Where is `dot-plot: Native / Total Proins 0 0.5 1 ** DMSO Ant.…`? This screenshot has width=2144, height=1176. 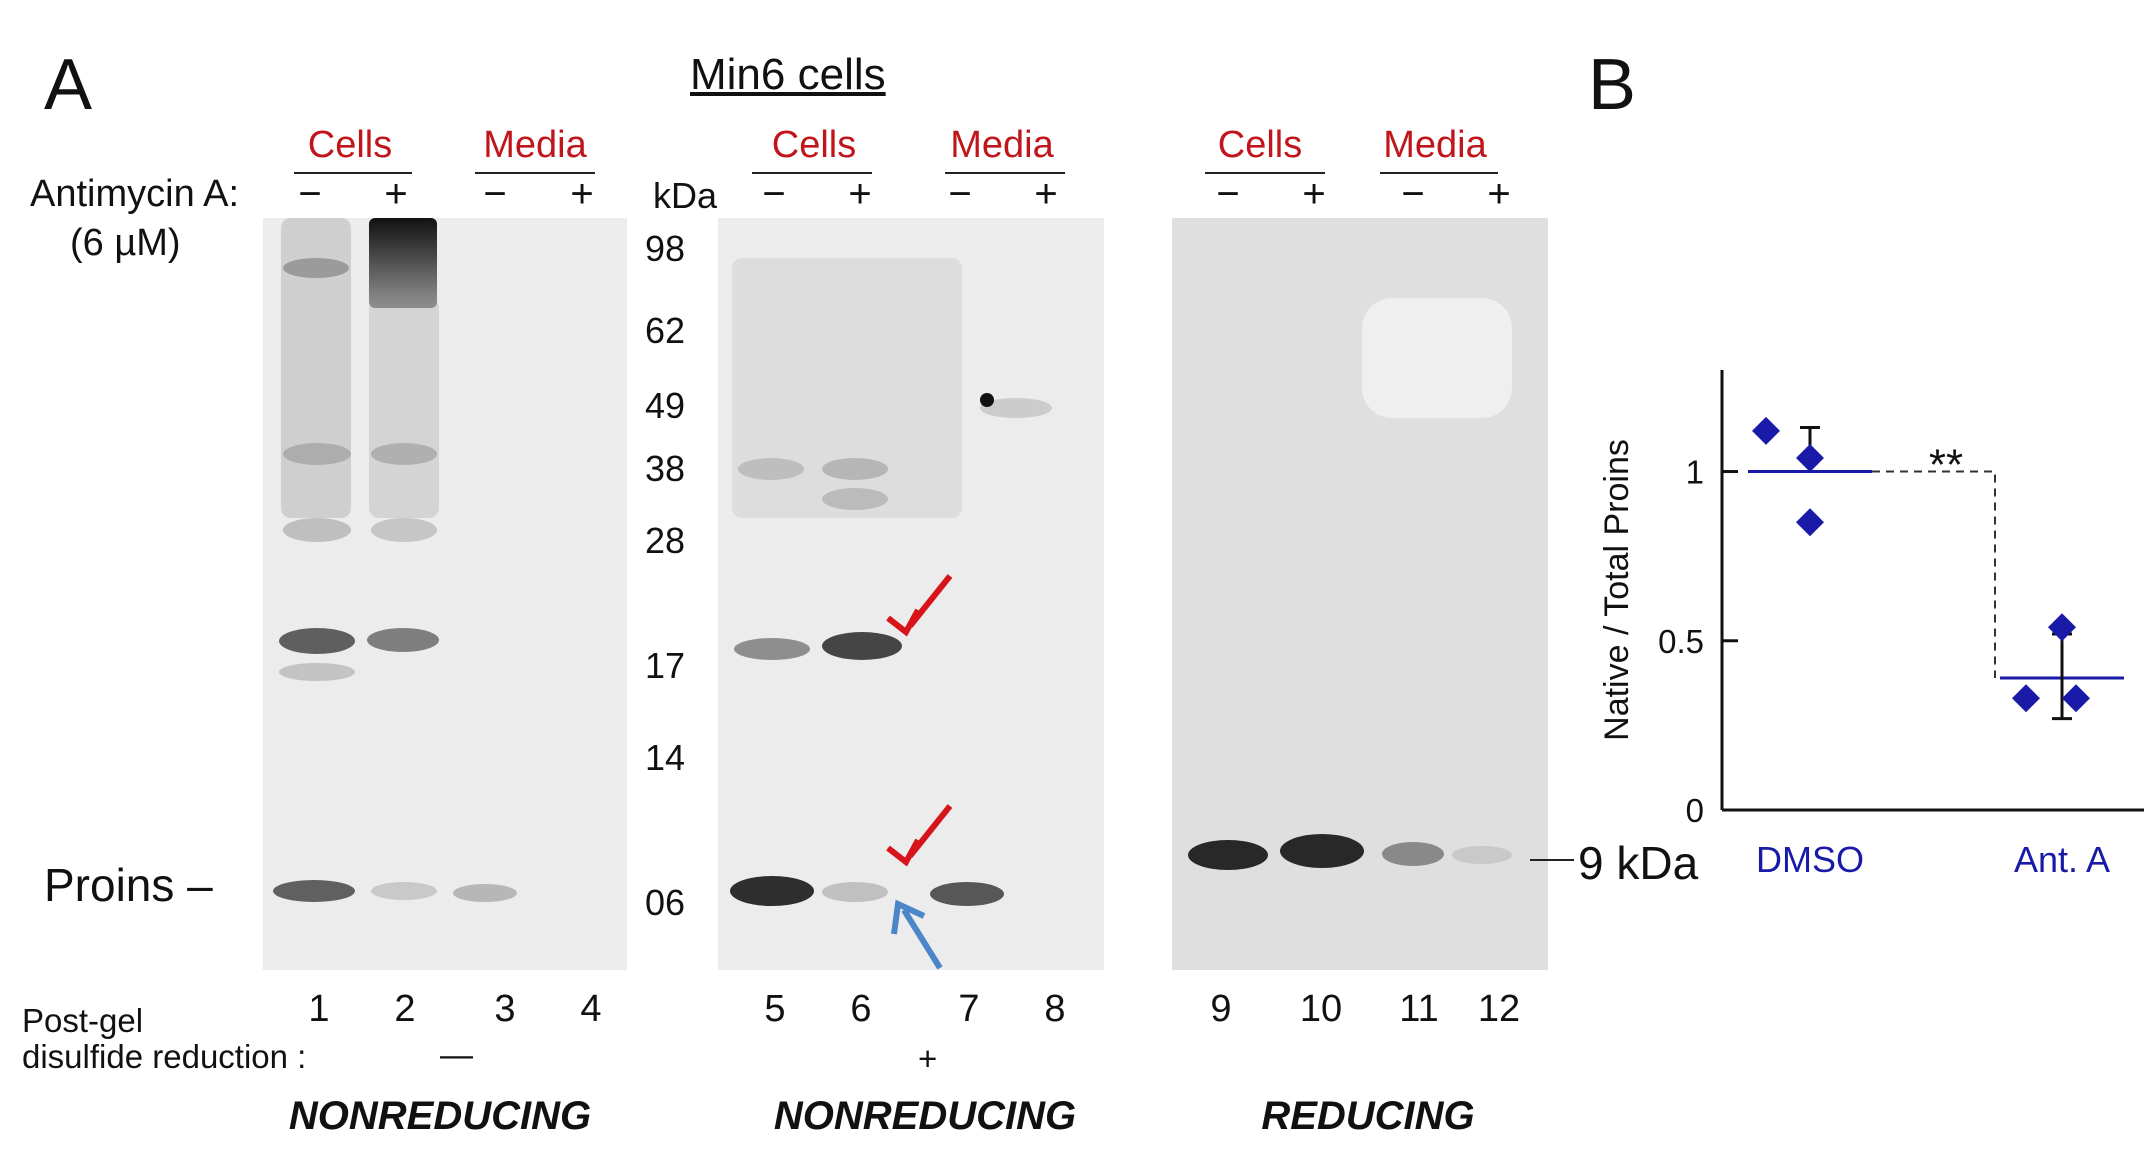 dot-plot: Native / Total Proins 0 0.5 1 ** DMSO Ant.… is located at coordinates (1871, 625).